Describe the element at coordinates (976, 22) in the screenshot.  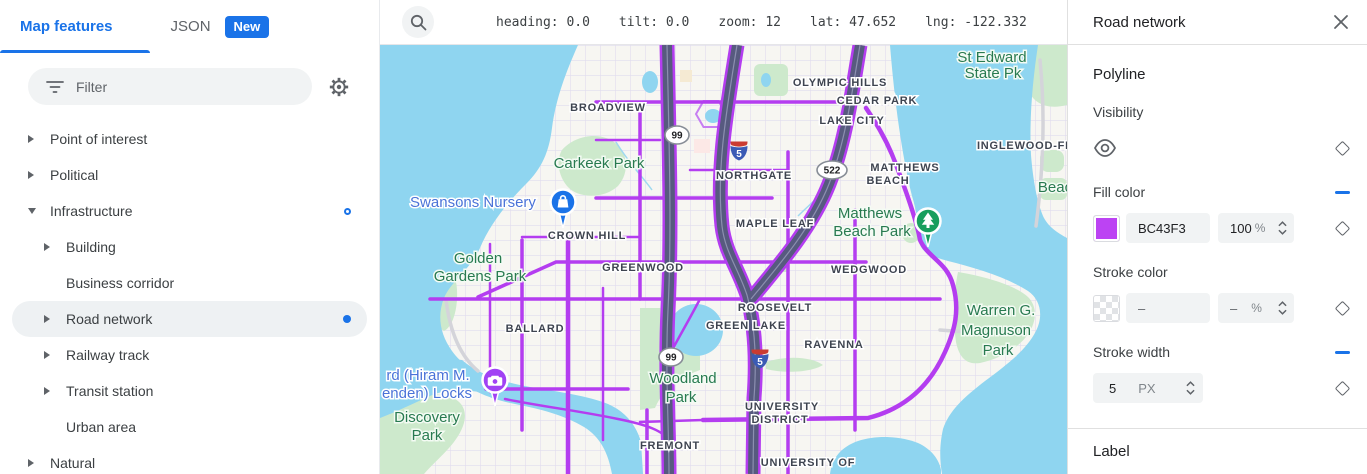
I see `readout-lng: lng: -122.332` at that location.